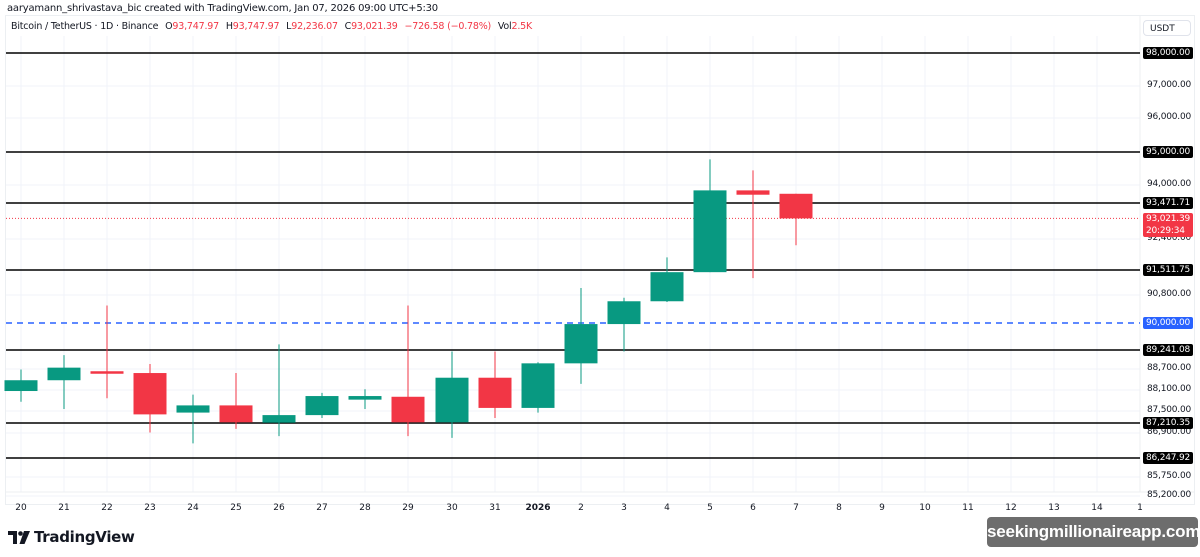 Image resolution: width=1200 pixels, height=557 pixels. Describe the element at coordinates (107, 508) in the screenshot. I see `time-tick-label: 22` at that location.